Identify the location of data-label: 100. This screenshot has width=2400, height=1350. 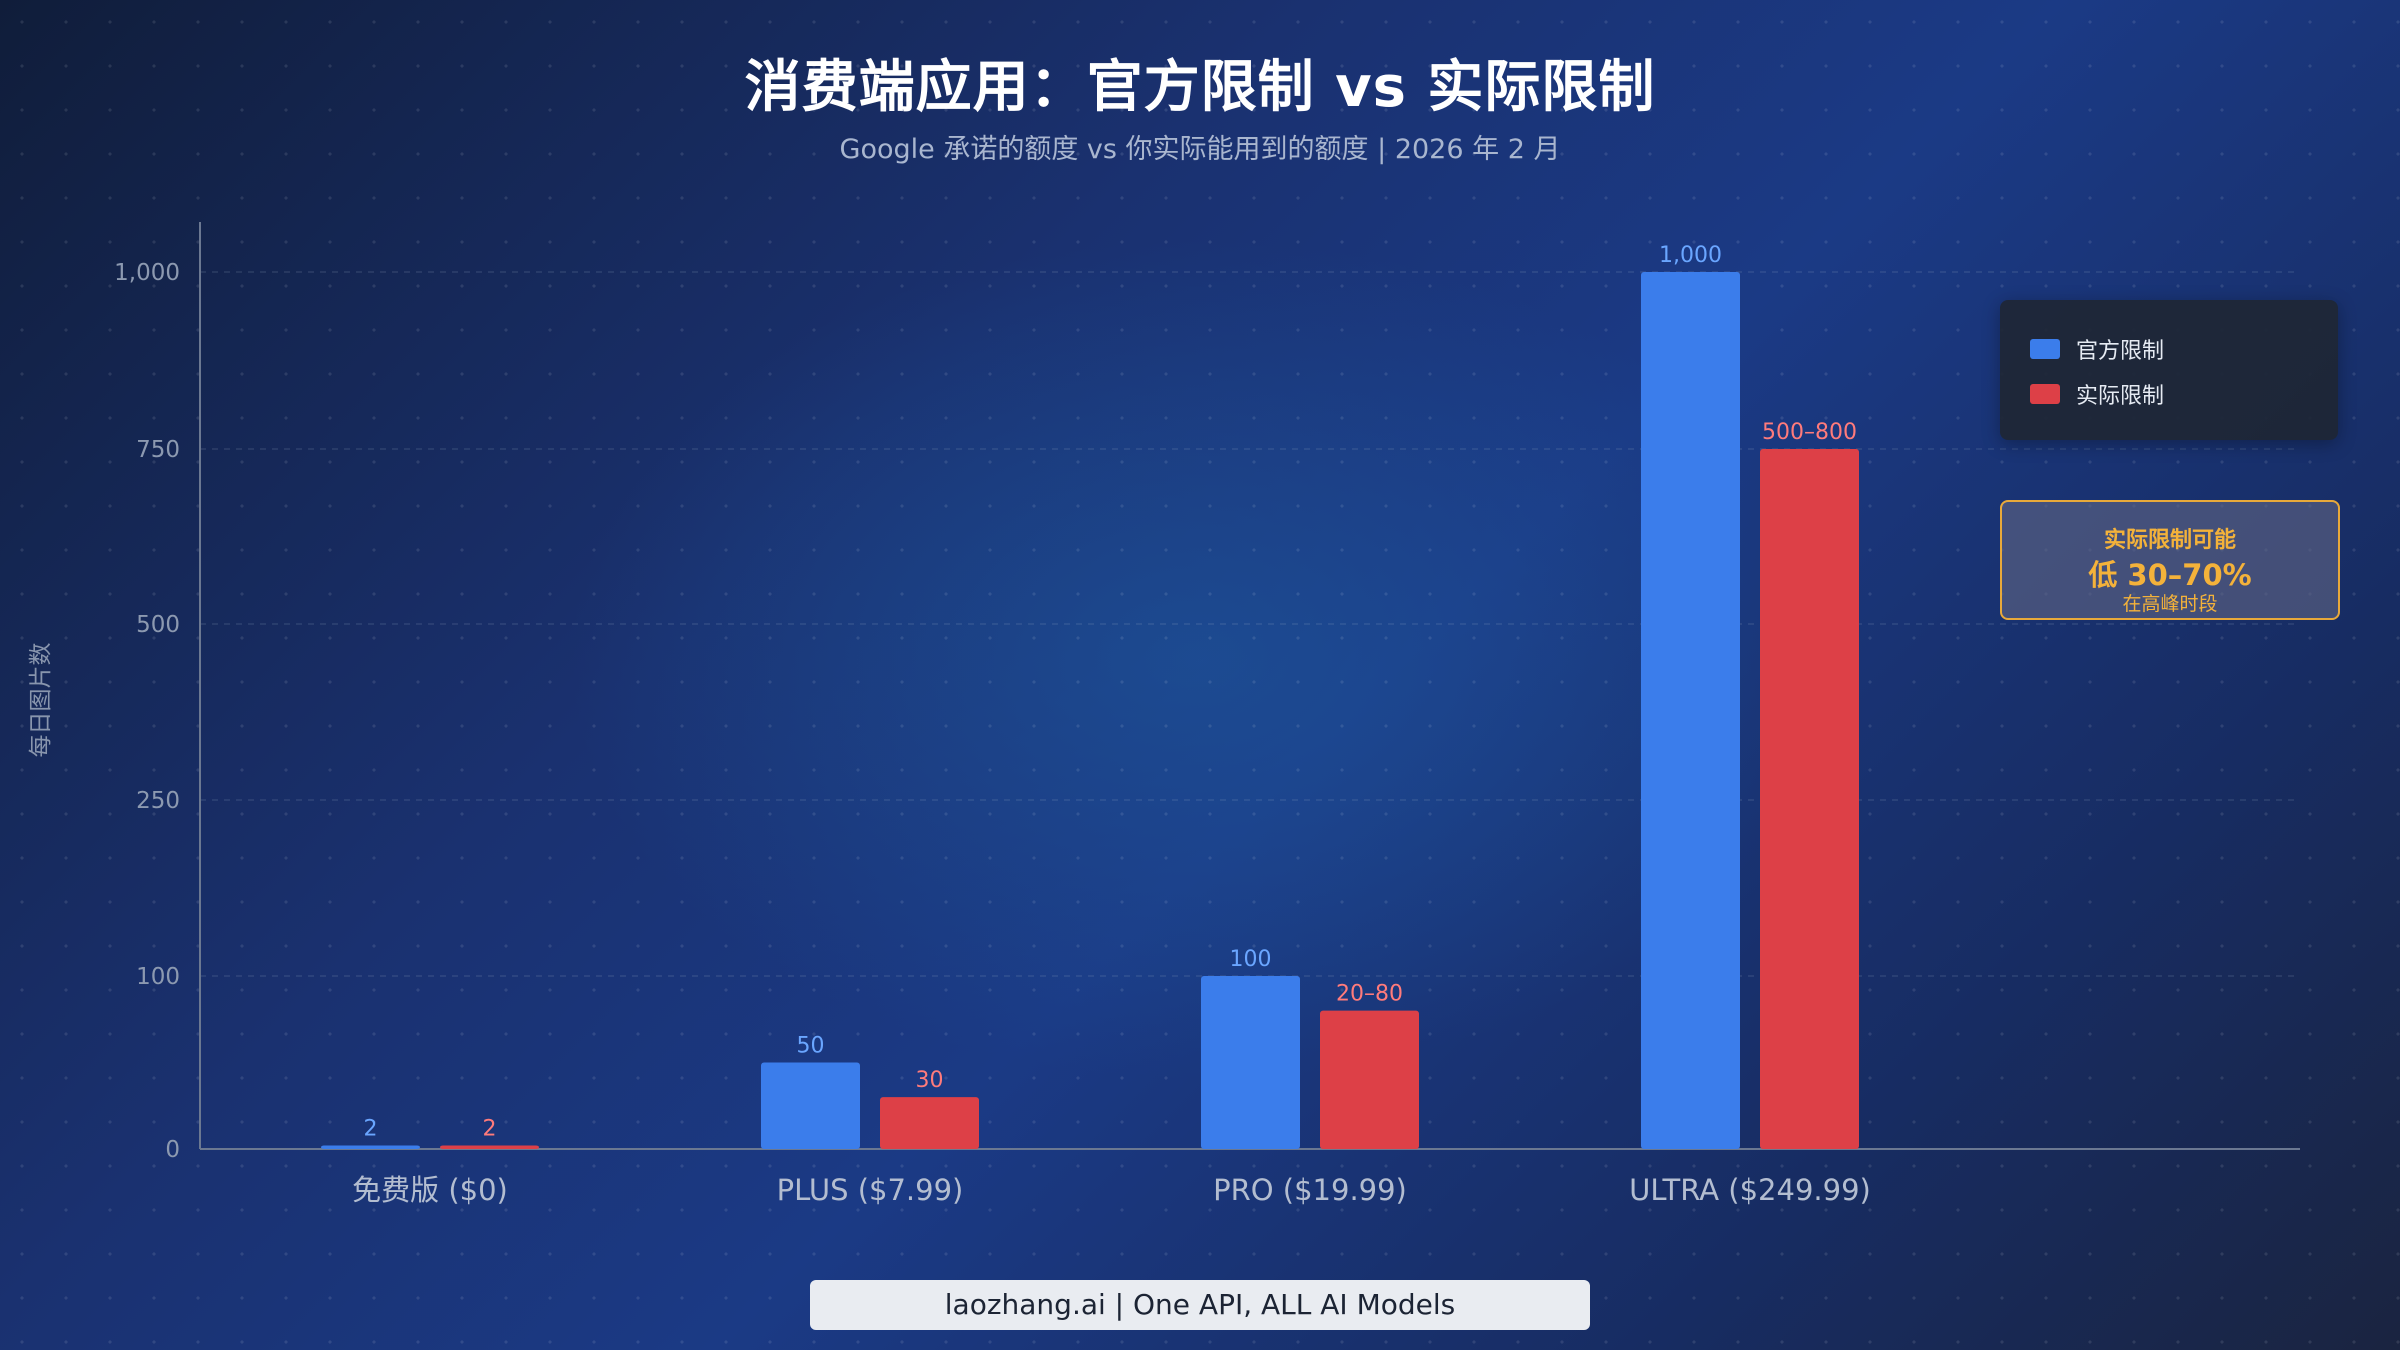
(1251, 959).